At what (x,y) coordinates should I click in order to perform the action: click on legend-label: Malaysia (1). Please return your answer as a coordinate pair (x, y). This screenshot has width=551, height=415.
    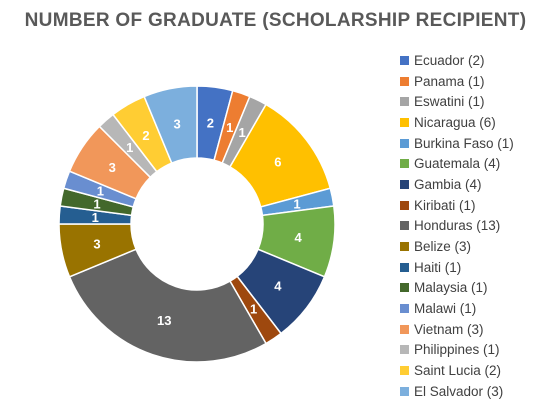
    Looking at the image, I should click on (451, 288).